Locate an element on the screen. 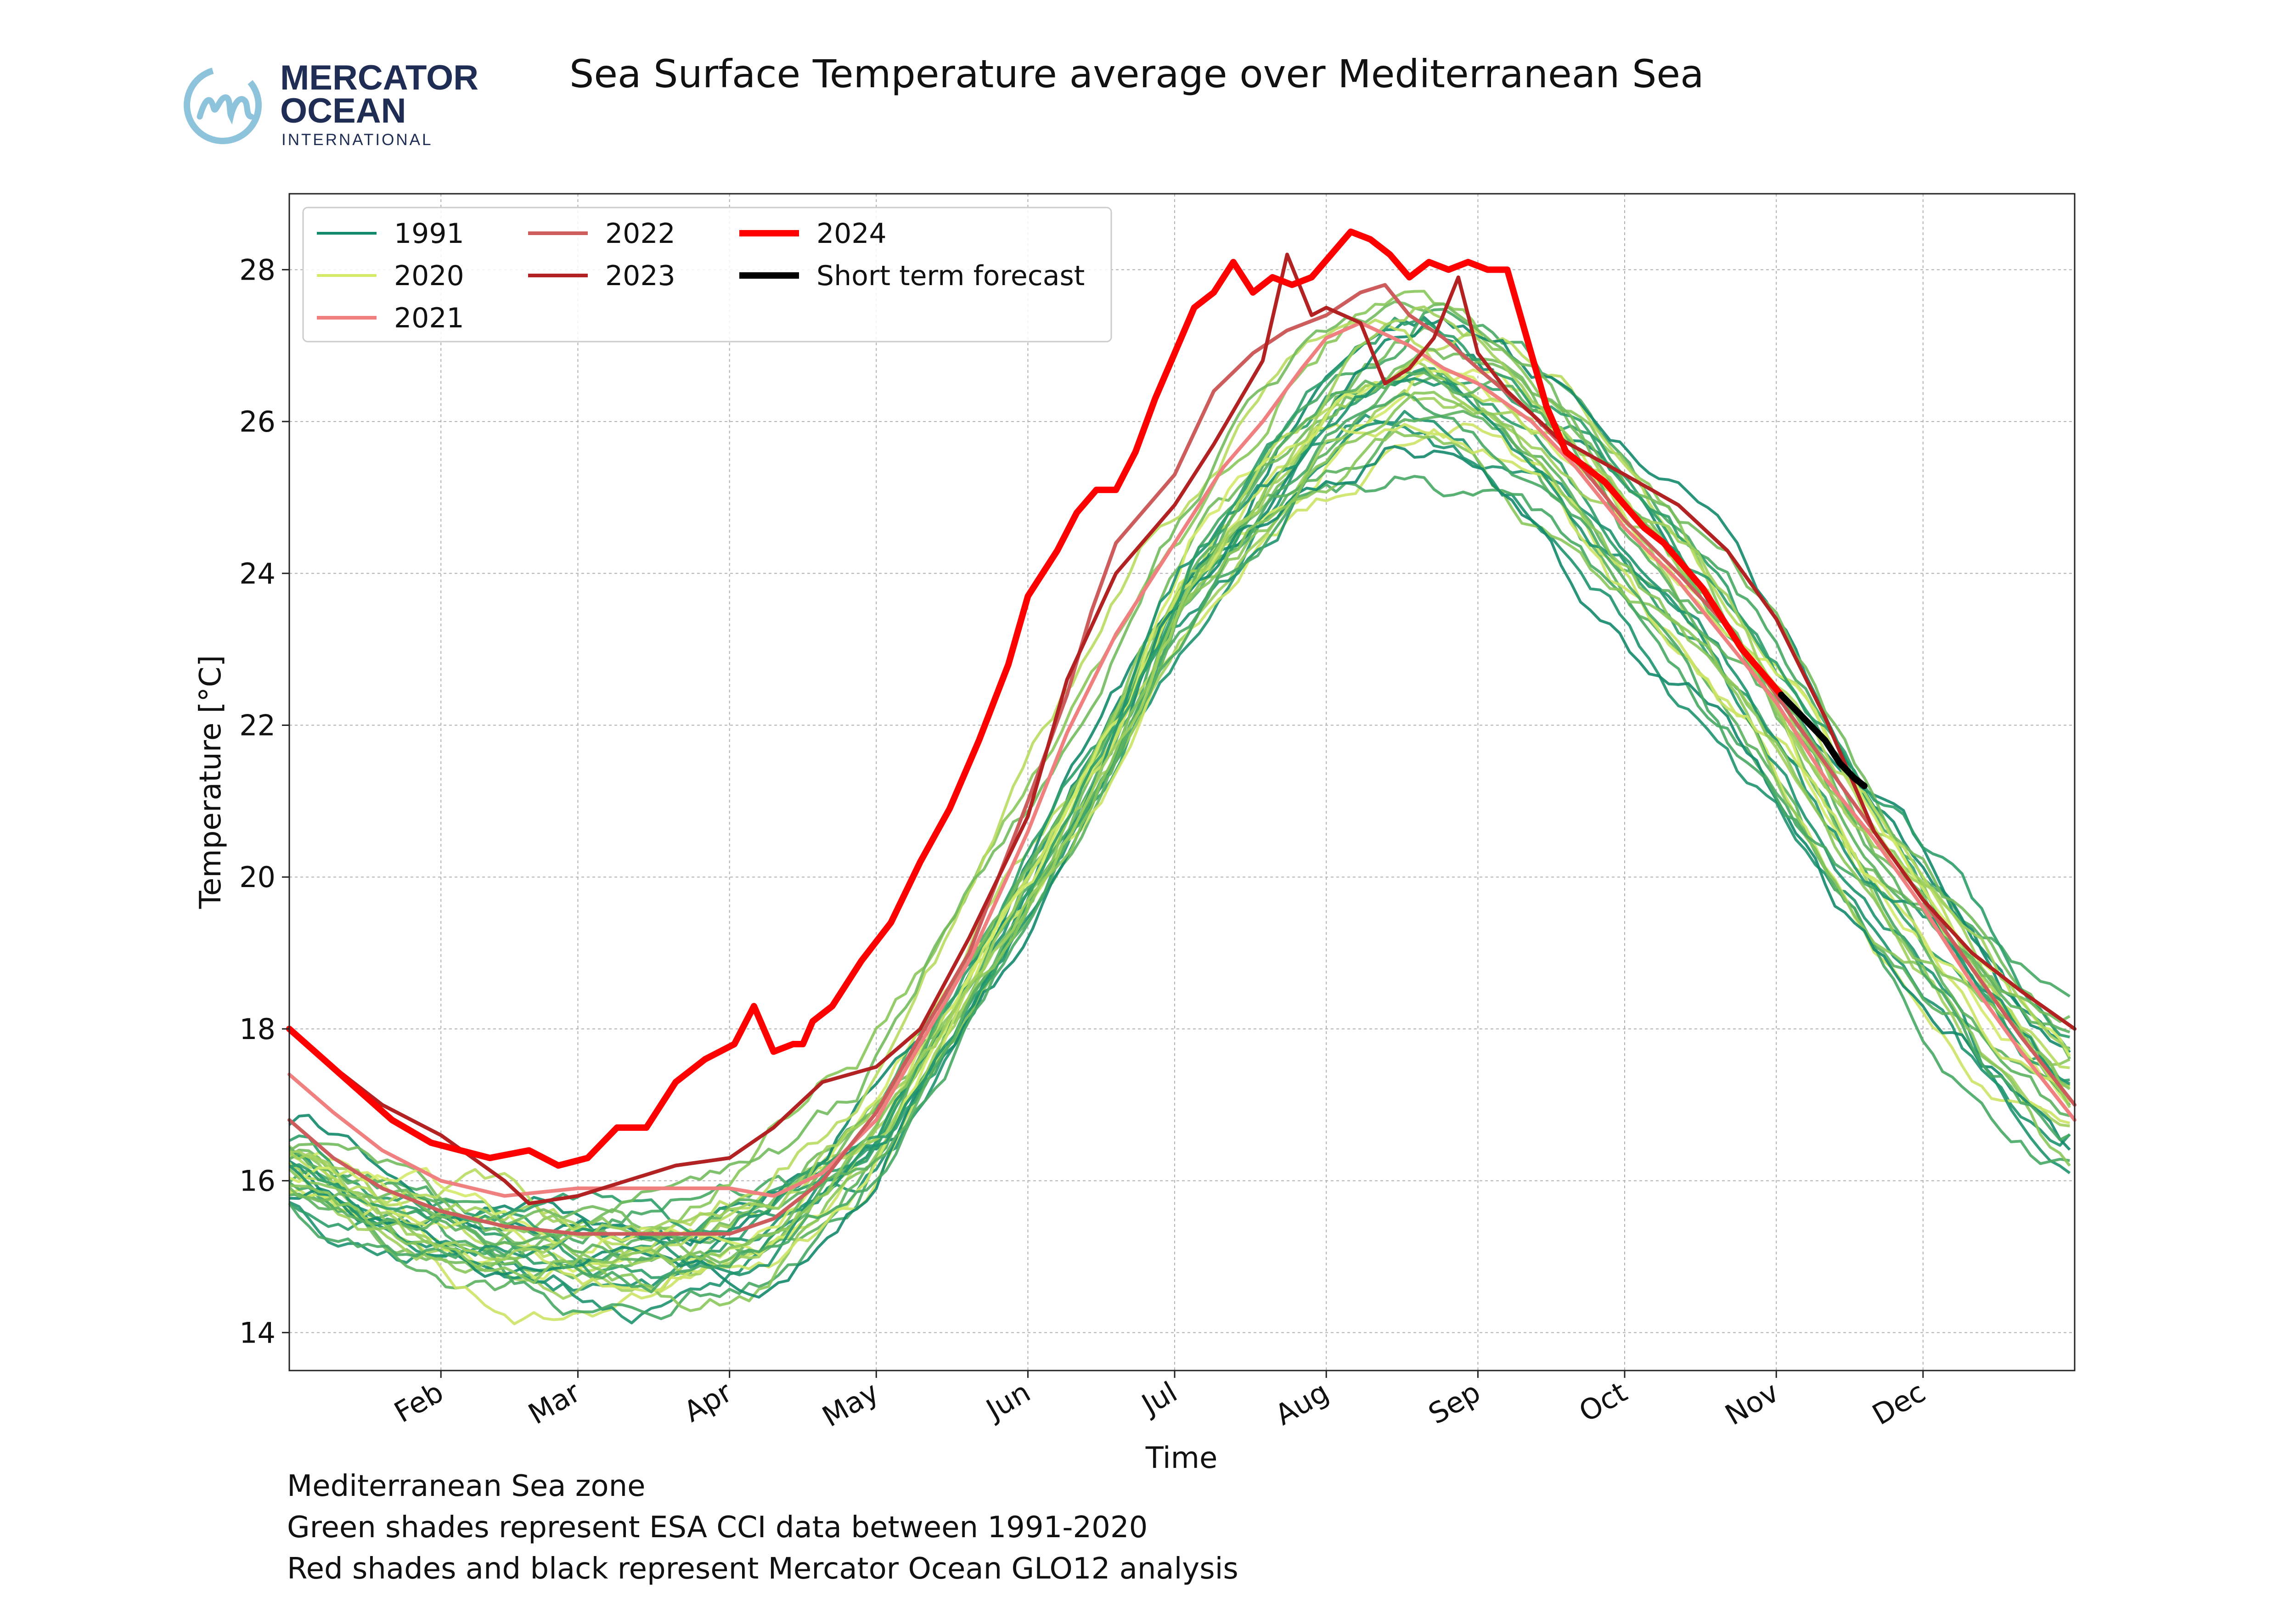 The image size is (2296, 1607). legend-box is located at coordinates (707, 275).